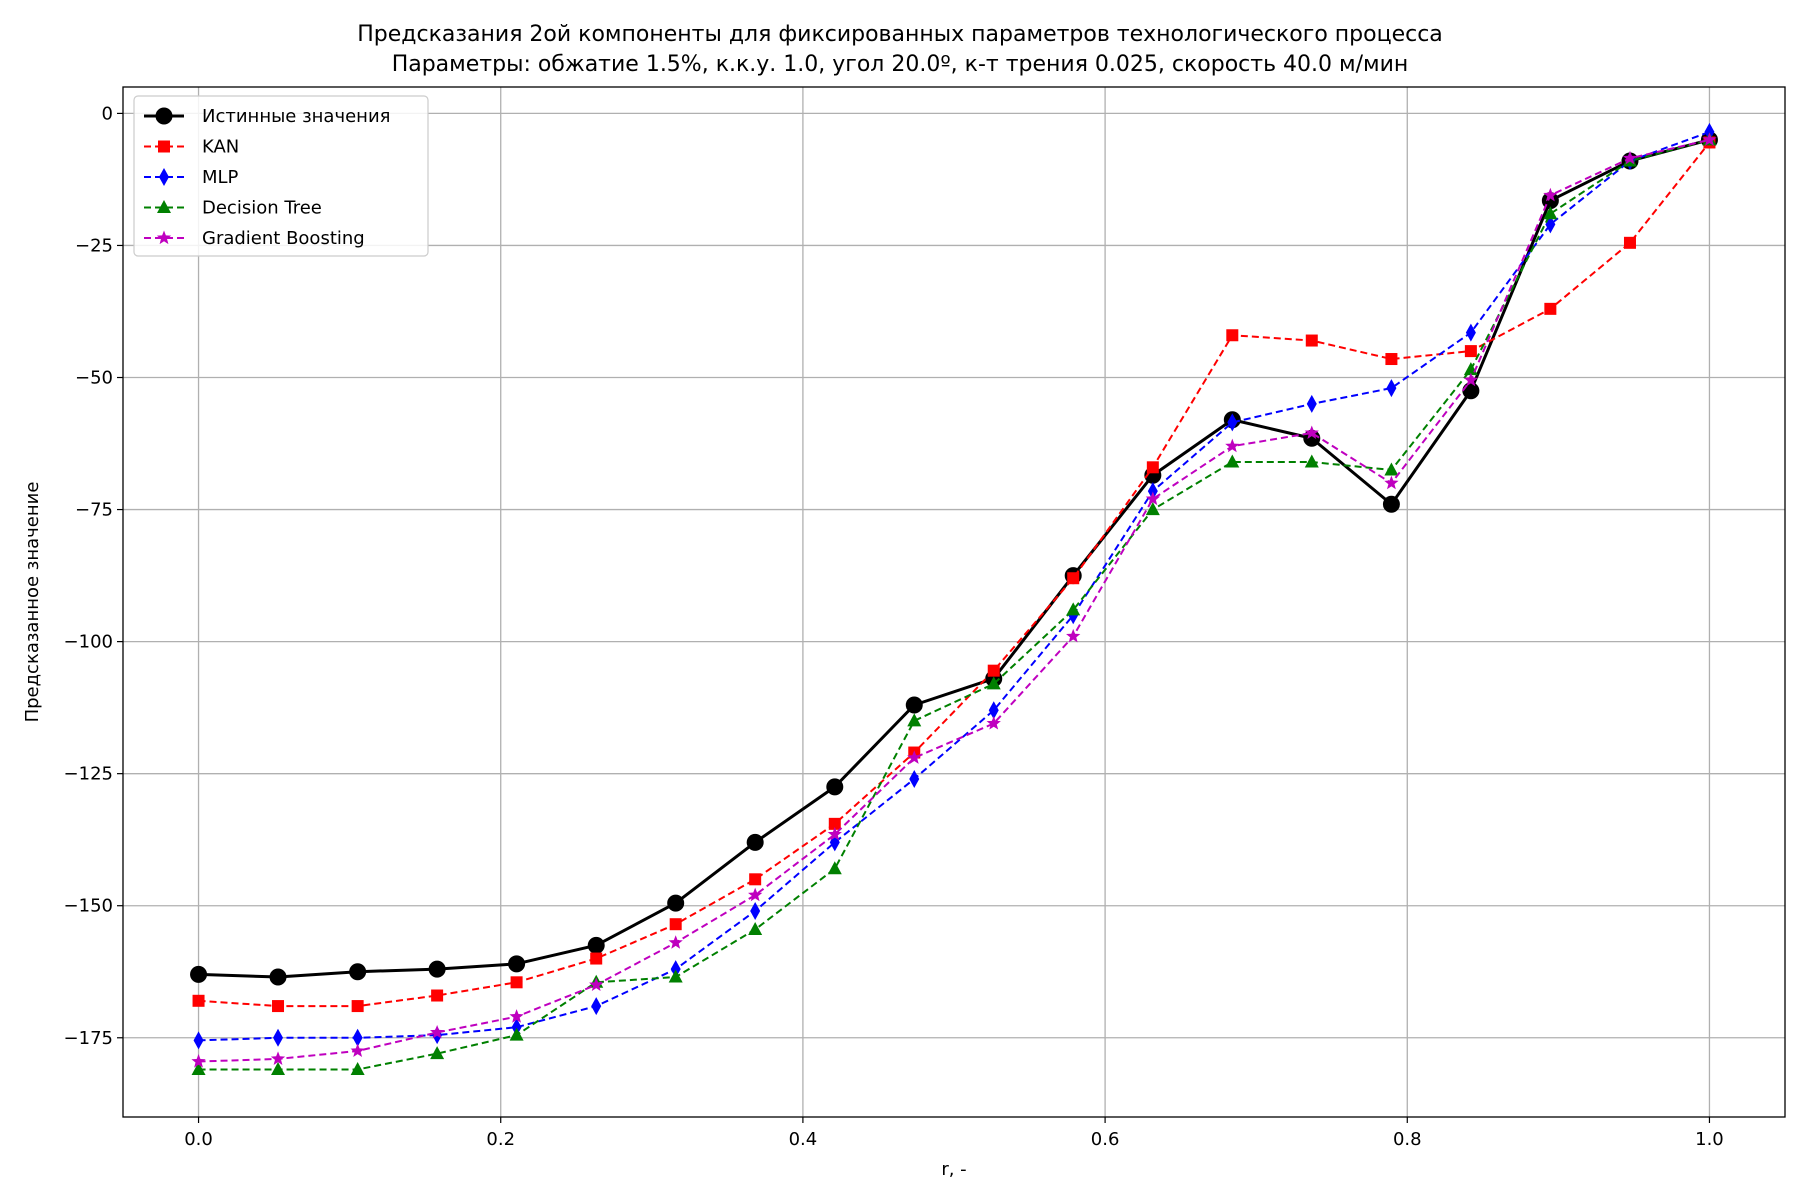  I want to click on y-tick-label: −125, so click(88, 774).